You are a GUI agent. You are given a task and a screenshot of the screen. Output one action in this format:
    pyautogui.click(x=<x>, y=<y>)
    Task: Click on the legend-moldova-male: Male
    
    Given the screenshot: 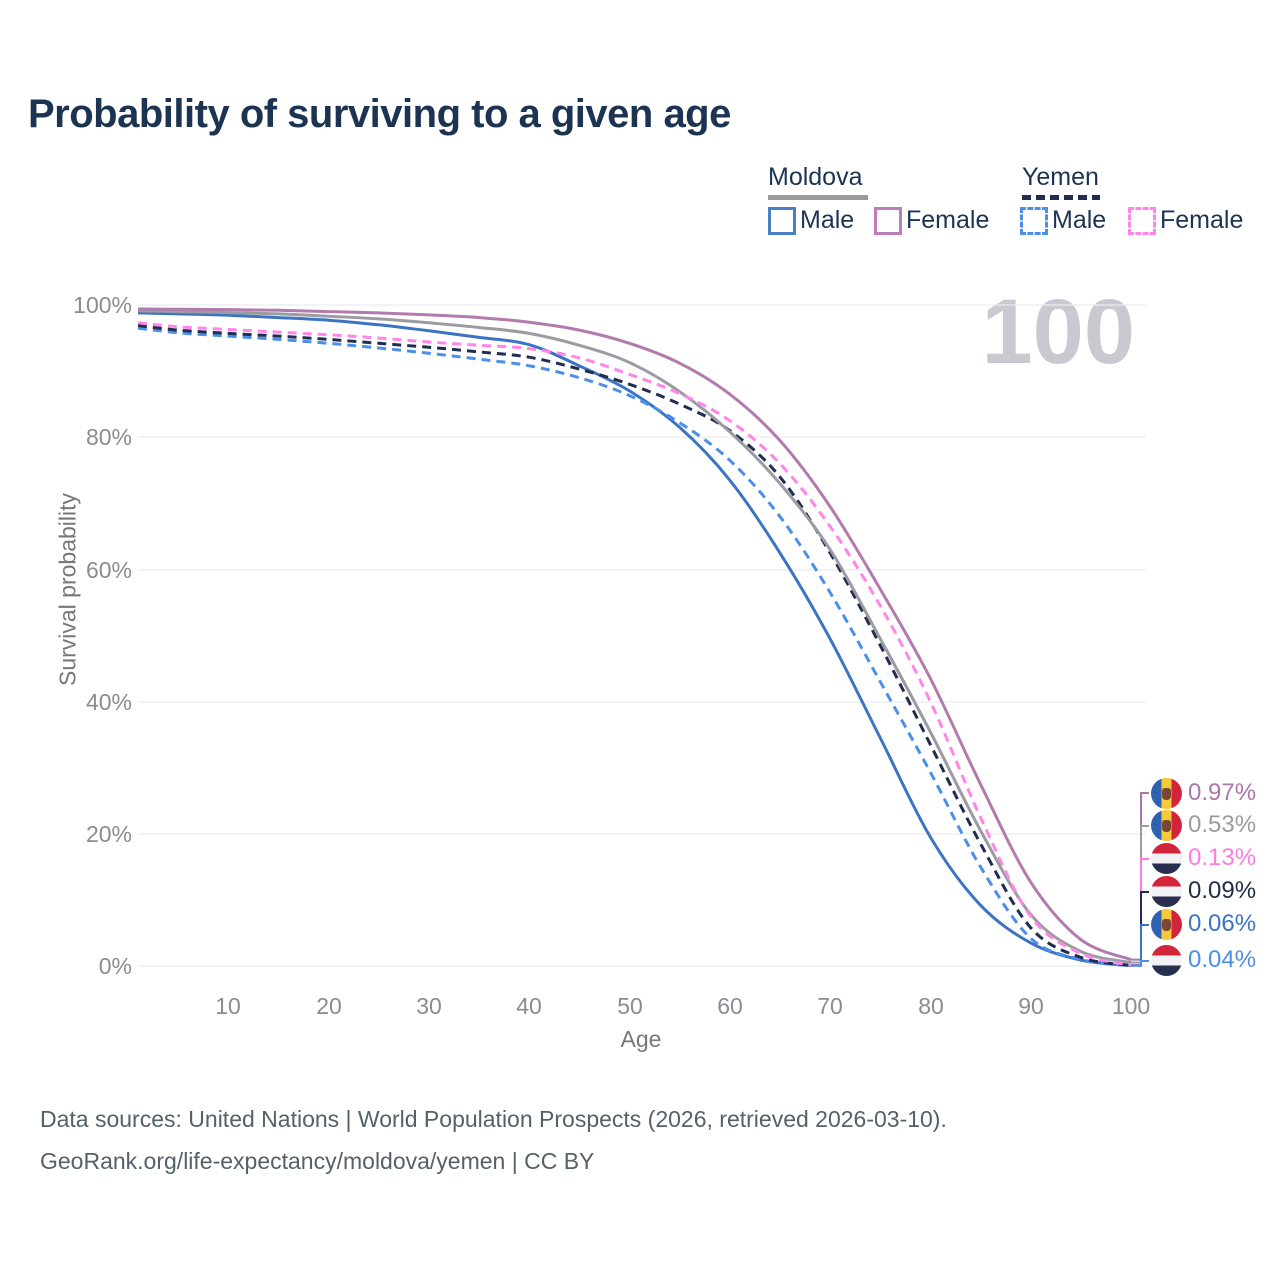 What is the action you would take?
    pyautogui.click(x=811, y=220)
    